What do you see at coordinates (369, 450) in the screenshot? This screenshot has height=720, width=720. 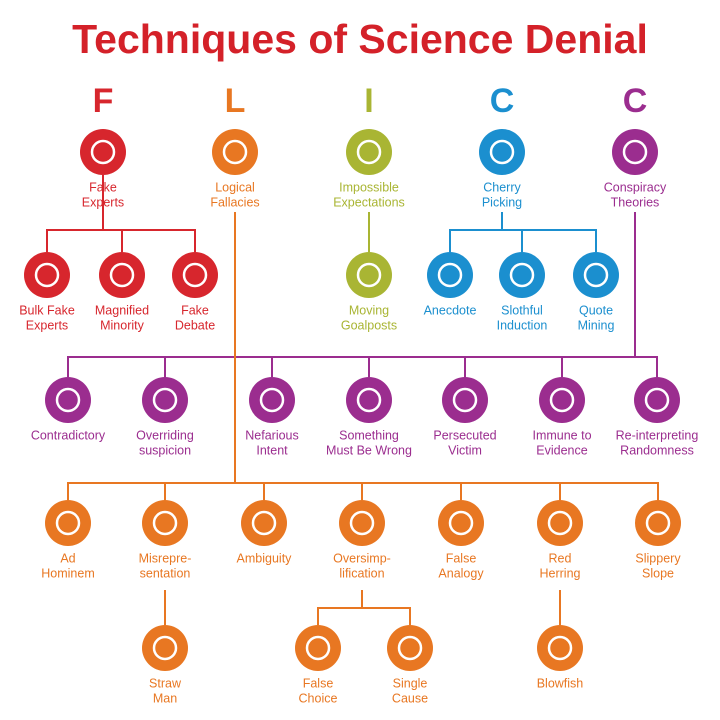 I see `node-label: Must Be Wrong` at bounding box center [369, 450].